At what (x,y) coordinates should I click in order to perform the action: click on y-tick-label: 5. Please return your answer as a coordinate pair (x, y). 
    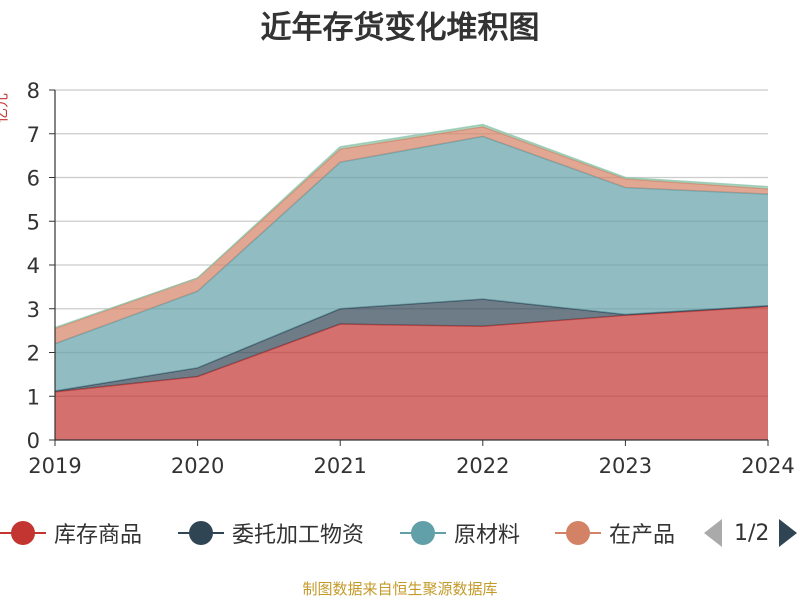
    Looking at the image, I should click on (33, 222).